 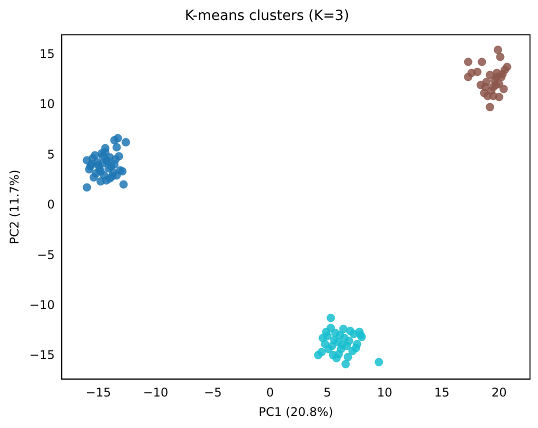 I want to click on y-tick-label: 10, so click(x=47, y=104).